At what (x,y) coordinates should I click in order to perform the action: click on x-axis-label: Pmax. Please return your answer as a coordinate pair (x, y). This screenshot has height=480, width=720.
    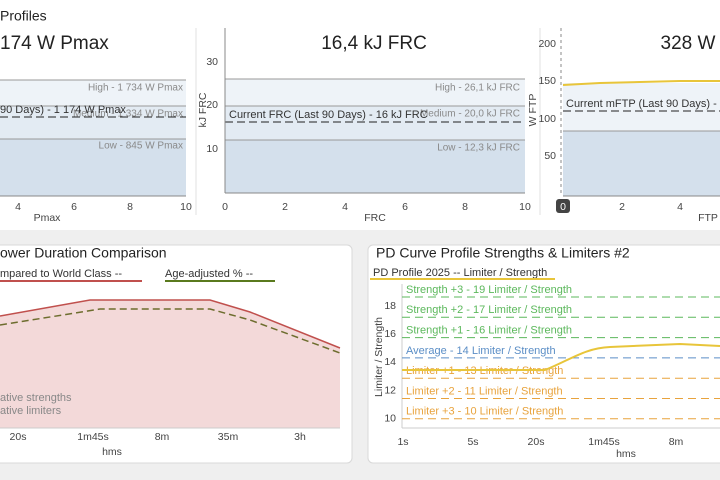
    Looking at the image, I should click on (48, 218).